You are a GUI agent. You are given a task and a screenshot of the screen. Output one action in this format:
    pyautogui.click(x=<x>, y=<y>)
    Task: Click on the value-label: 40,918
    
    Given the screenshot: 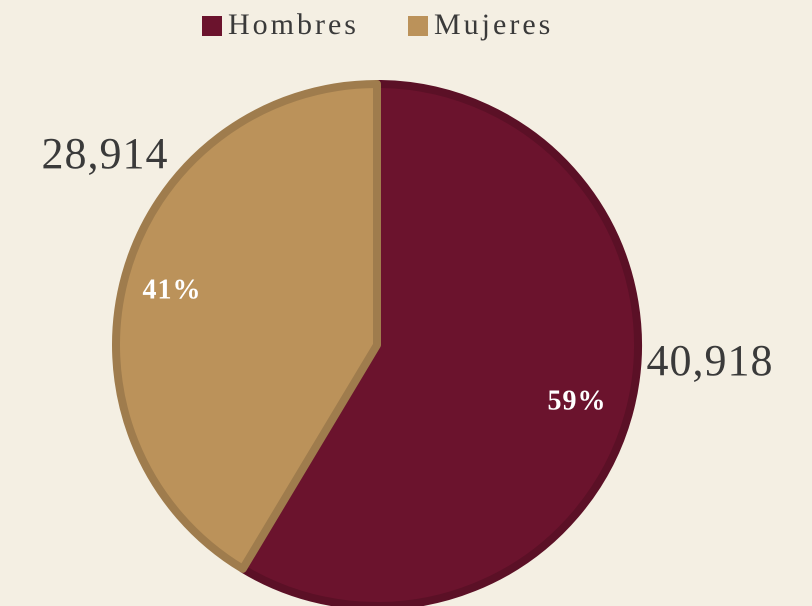 What is the action you would take?
    pyautogui.click(x=710, y=360)
    